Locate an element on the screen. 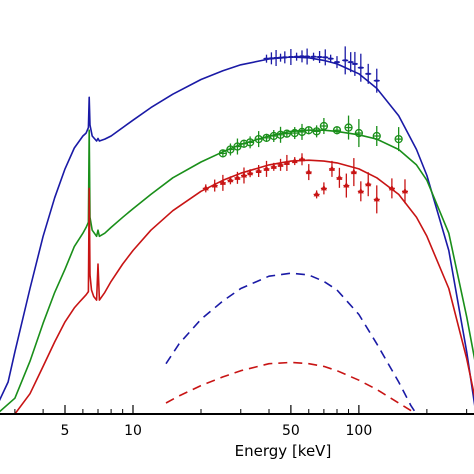 Image resolution: width=474 pixels, height=474 pixels. x-tick-label: 10 is located at coordinates (133, 431).